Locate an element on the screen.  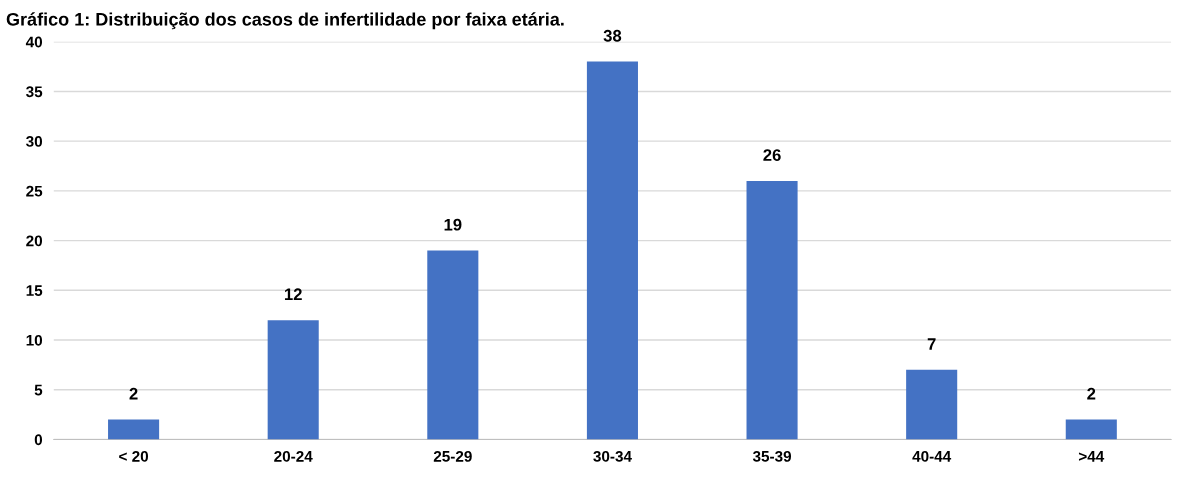
data-label: 7 is located at coordinates (931, 344).